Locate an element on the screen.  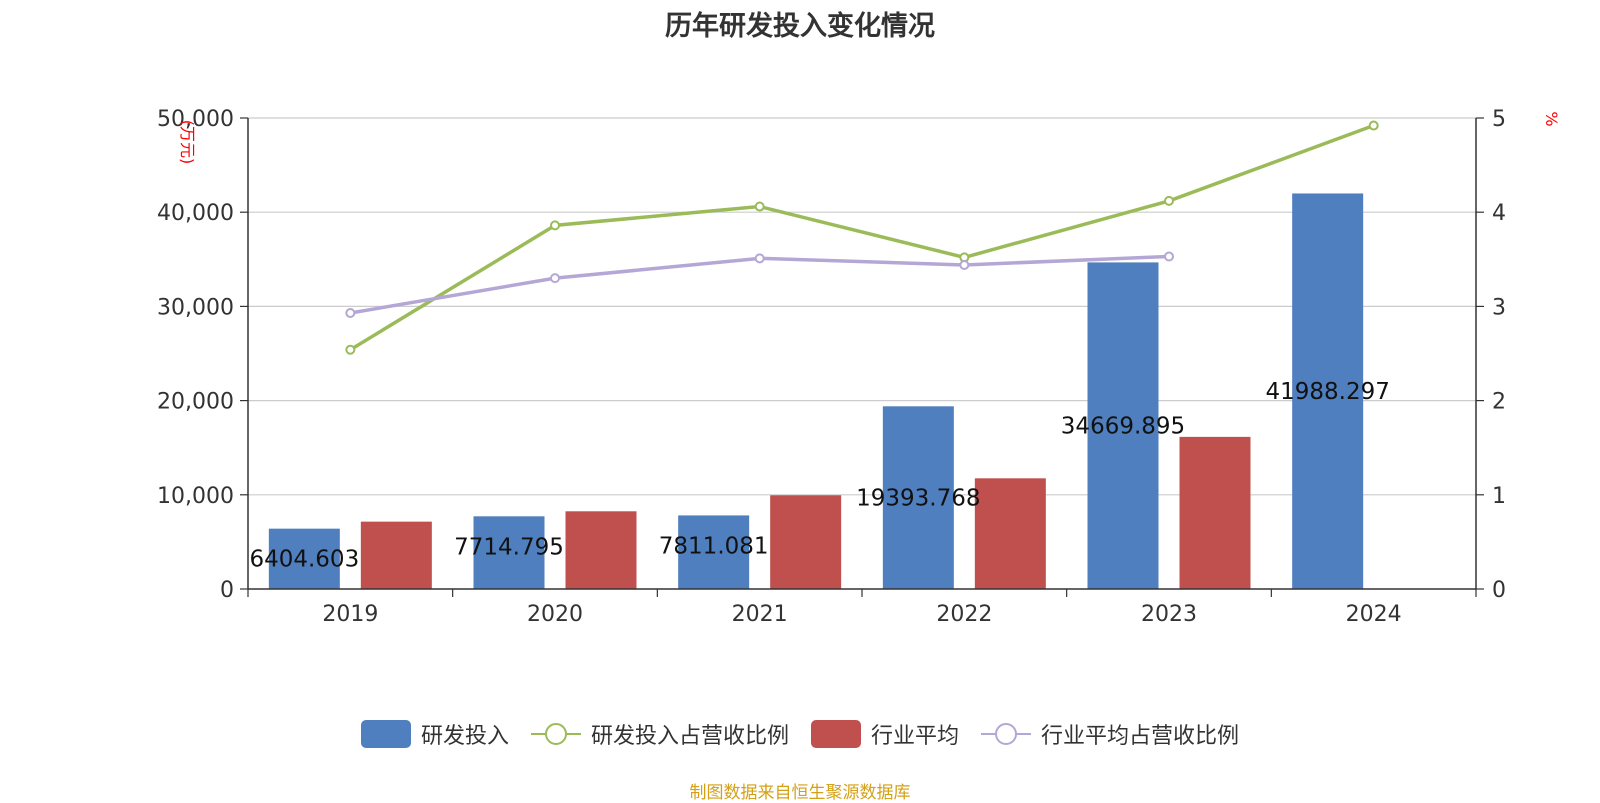
x-tick-label: 2023 is located at coordinates (1169, 614).